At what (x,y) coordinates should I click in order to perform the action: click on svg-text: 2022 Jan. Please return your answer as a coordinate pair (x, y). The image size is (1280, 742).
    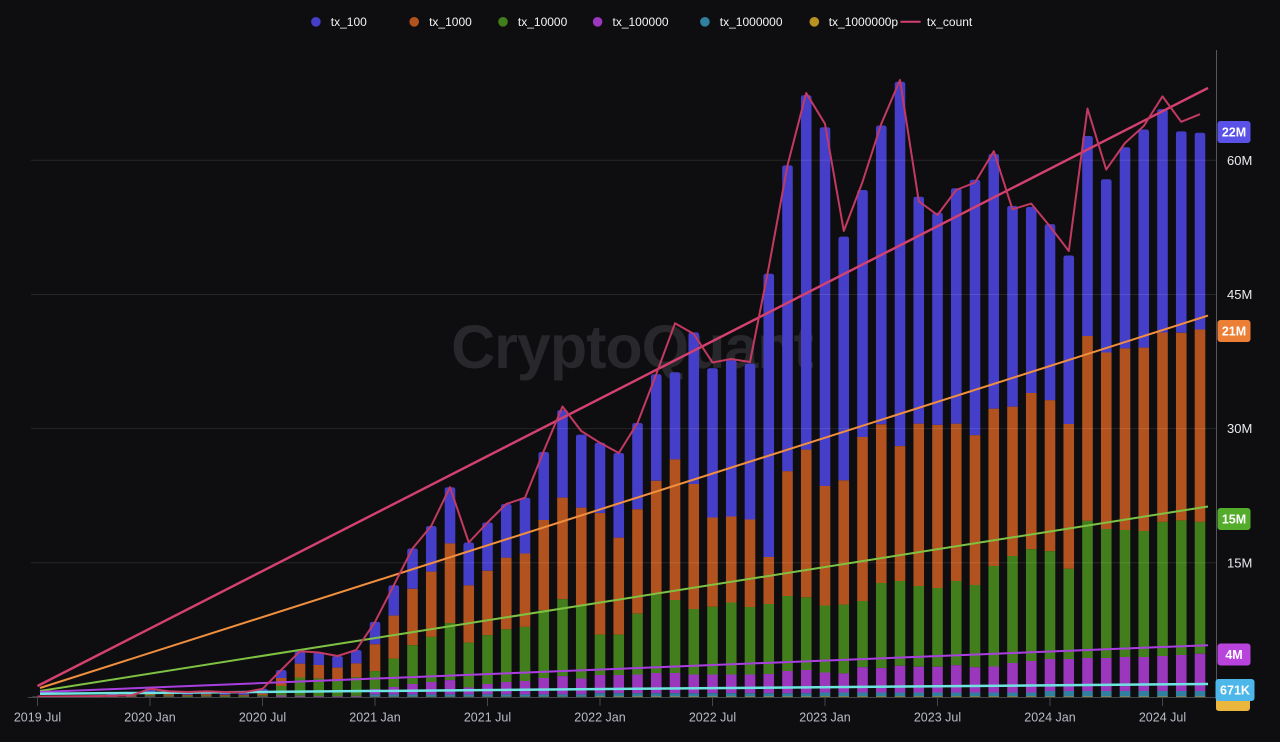
    Looking at the image, I should click on (599, 718).